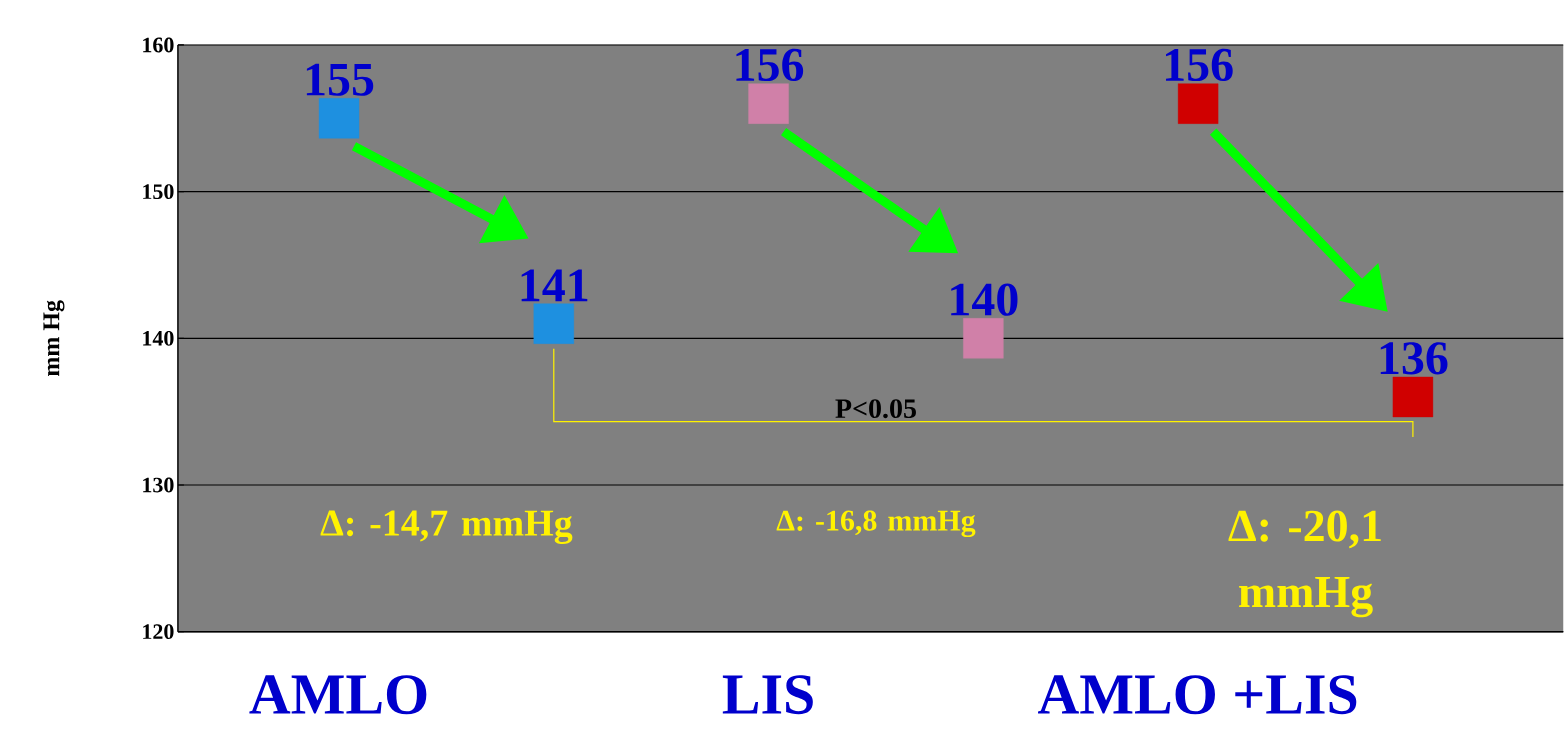 This screenshot has height=749, width=1564. Describe the element at coordinates (340, 79) in the screenshot. I see `data-label: 155` at that location.